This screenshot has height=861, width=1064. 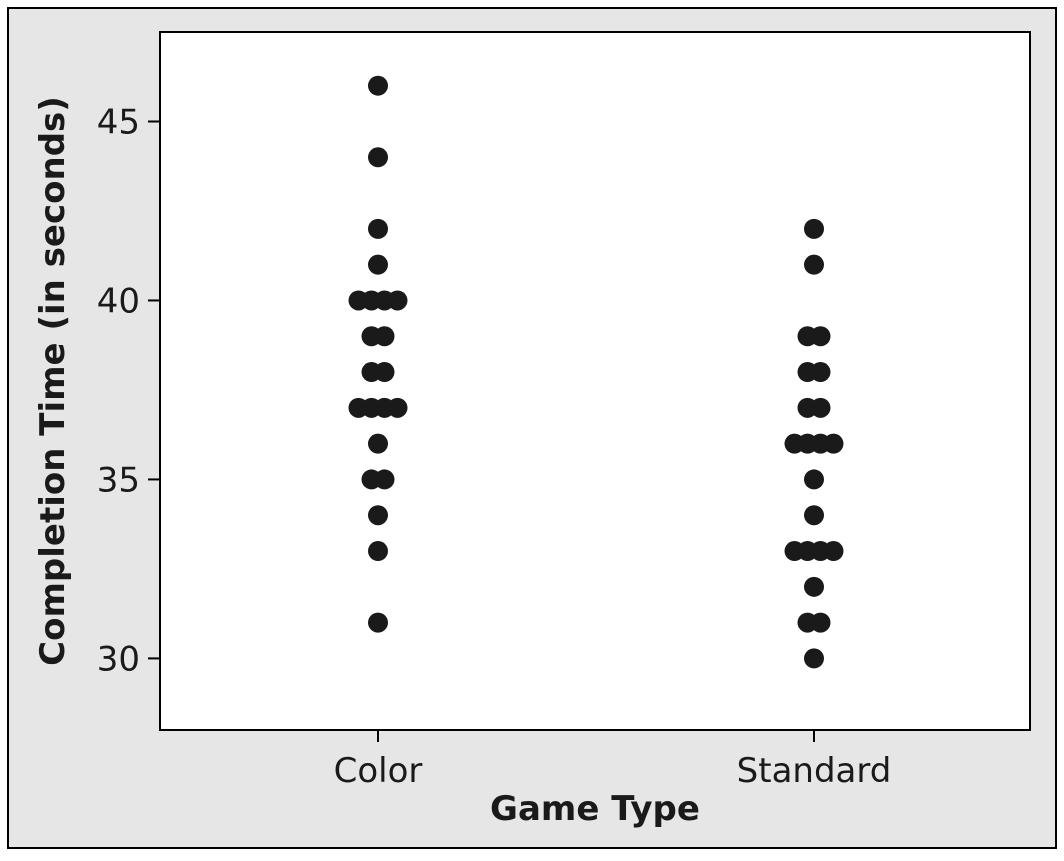 I want to click on y-tick-label: 45, so click(x=118, y=122).